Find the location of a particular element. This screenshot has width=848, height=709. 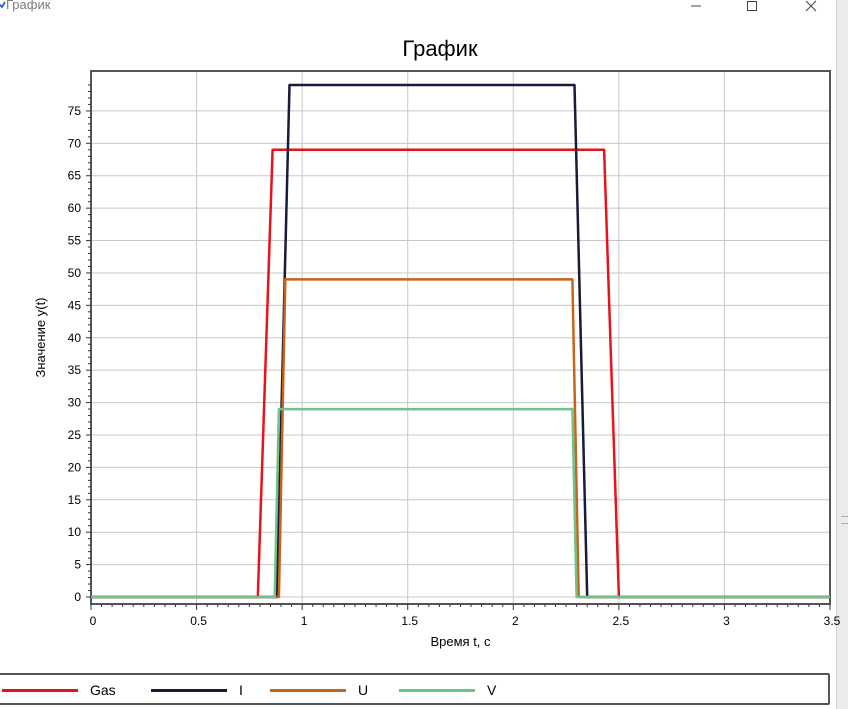

x-tick-label: 0.5 is located at coordinates (198, 621).